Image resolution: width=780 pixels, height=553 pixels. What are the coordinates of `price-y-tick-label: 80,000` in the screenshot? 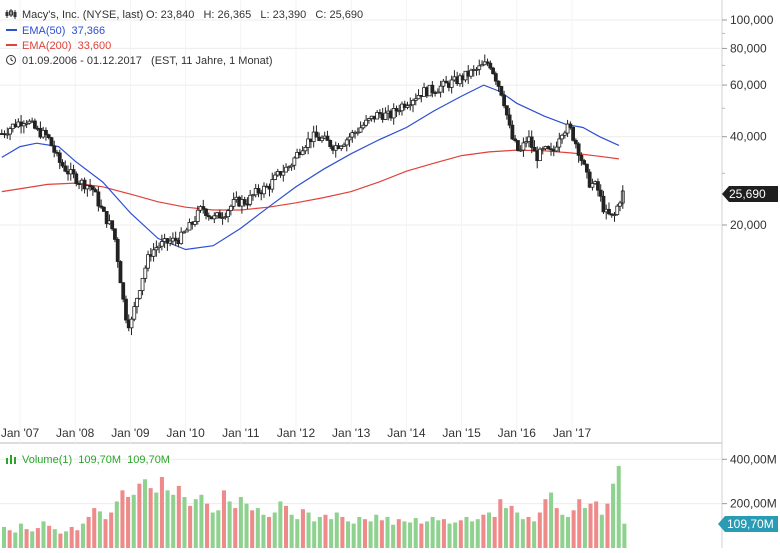 It's located at (748, 48).